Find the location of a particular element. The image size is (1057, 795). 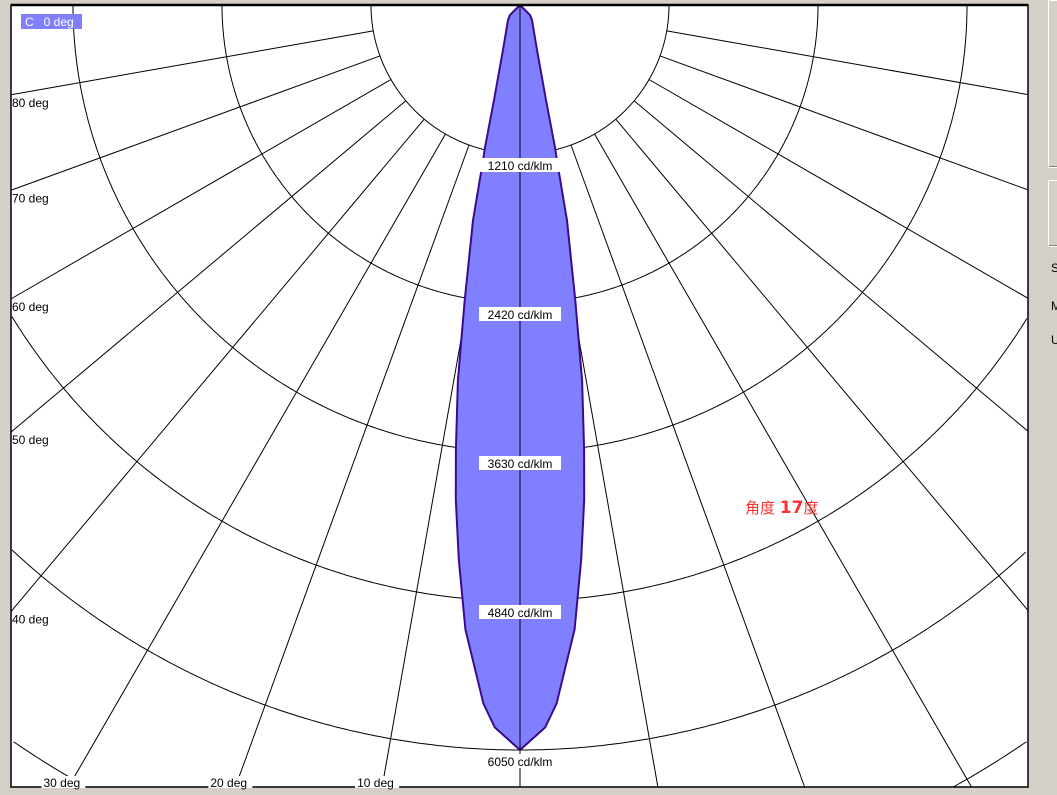

ring-label-1210: 1210 cd/klm is located at coordinates (520, 165).